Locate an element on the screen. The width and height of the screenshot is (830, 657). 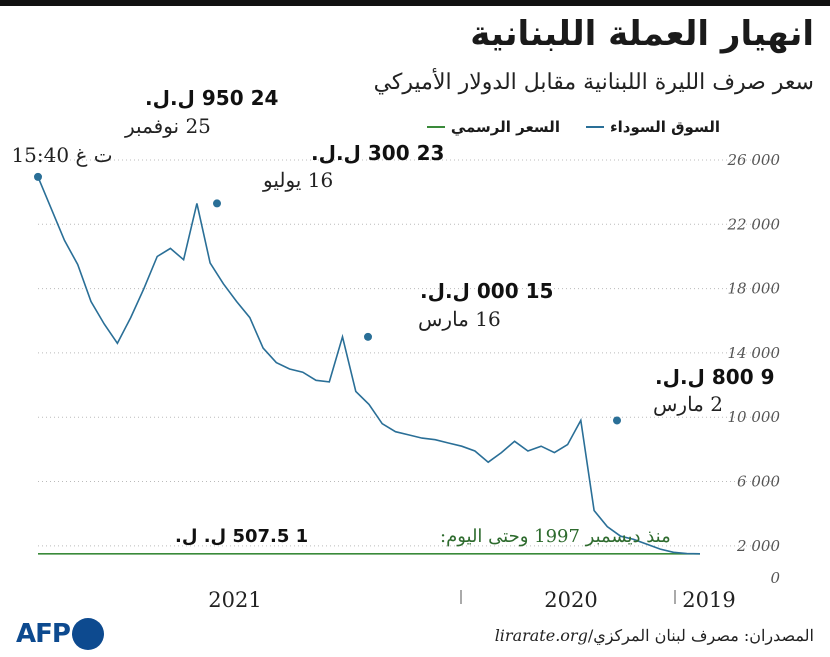
top-bar is located at coordinates (415, 3).